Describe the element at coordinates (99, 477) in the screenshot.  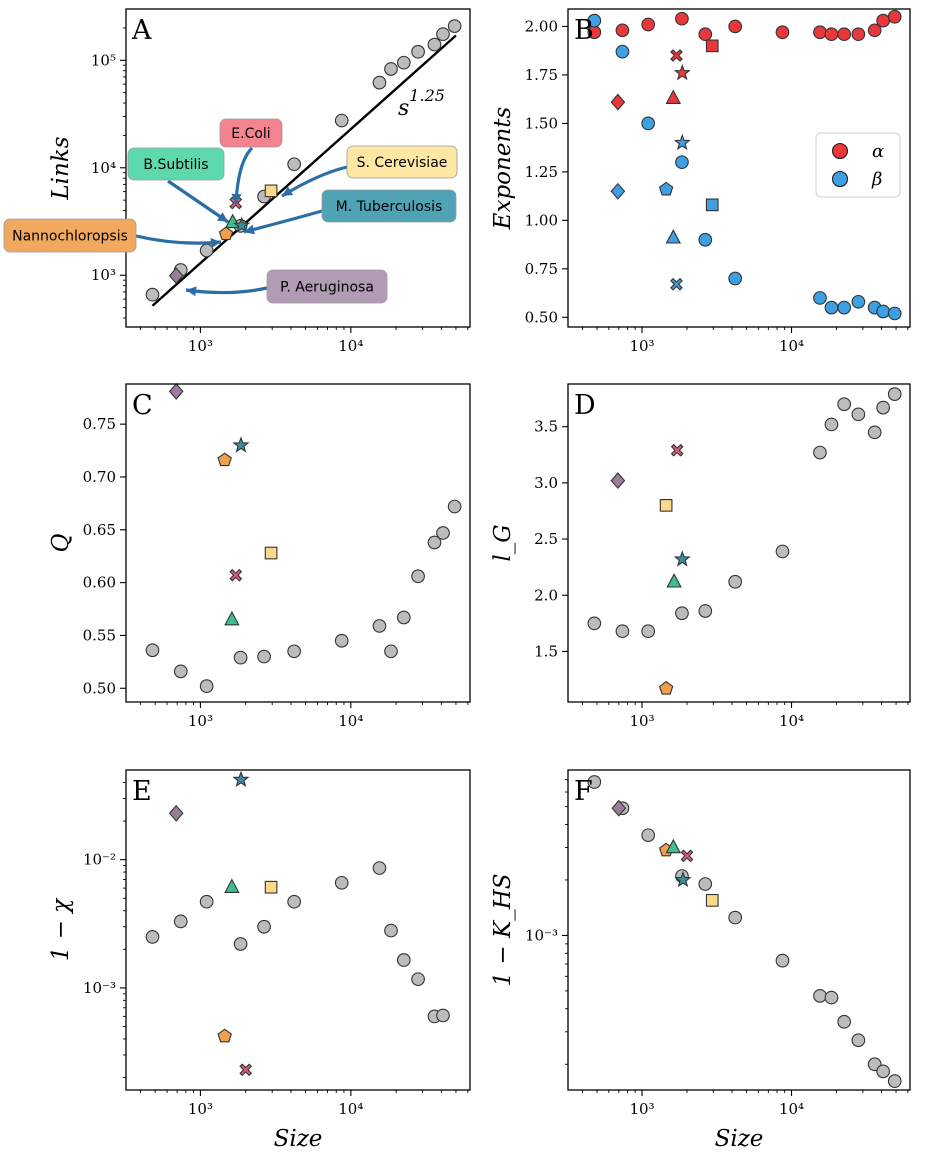
I see `y-tick-label: 0.70` at that location.